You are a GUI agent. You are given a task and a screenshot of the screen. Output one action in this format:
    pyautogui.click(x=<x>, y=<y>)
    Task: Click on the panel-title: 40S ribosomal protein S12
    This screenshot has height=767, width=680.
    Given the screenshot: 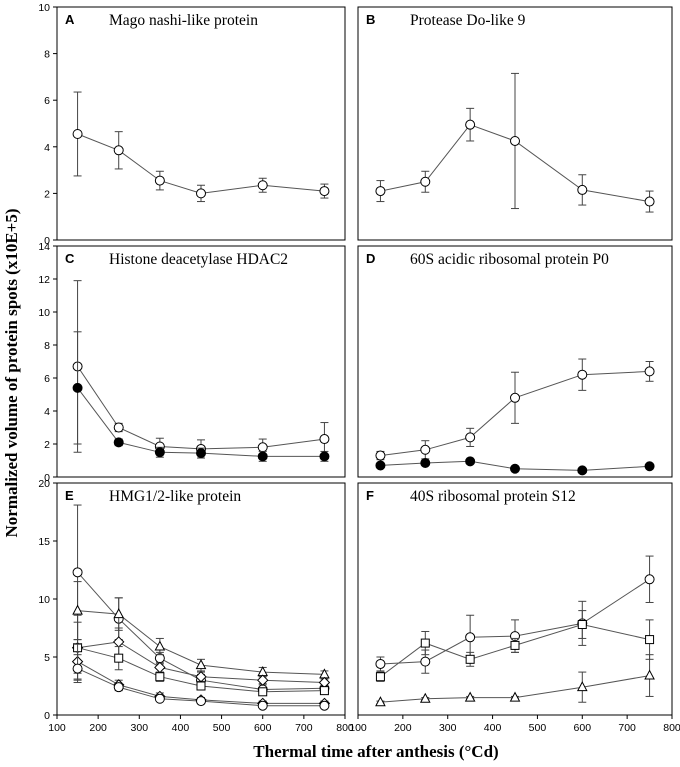 What is the action you would take?
    pyautogui.click(x=493, y=496)
    